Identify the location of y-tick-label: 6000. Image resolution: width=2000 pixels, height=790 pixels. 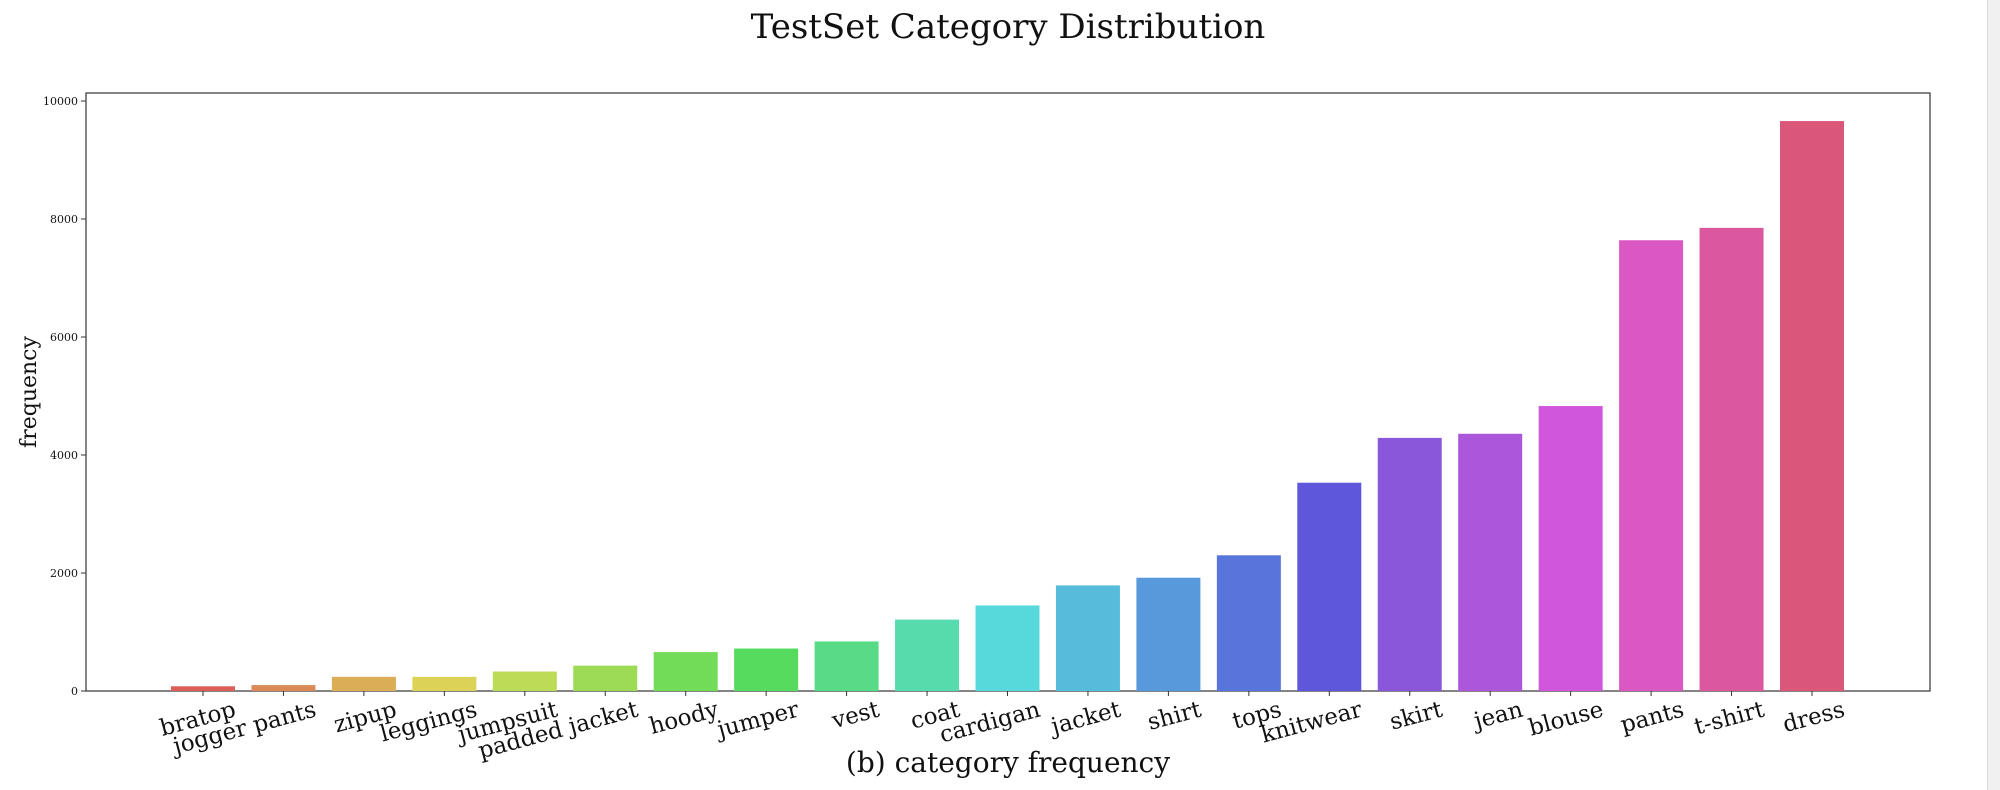
(64, 337).